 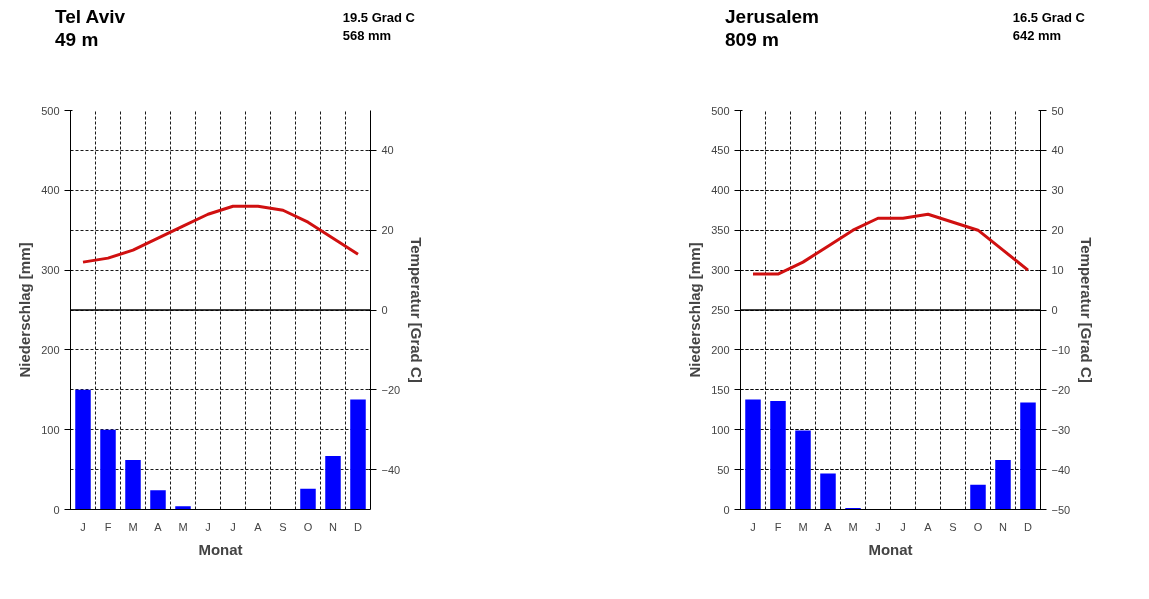 I want to click on chart-title: Tel Aviv, so click(x=90, y=16).